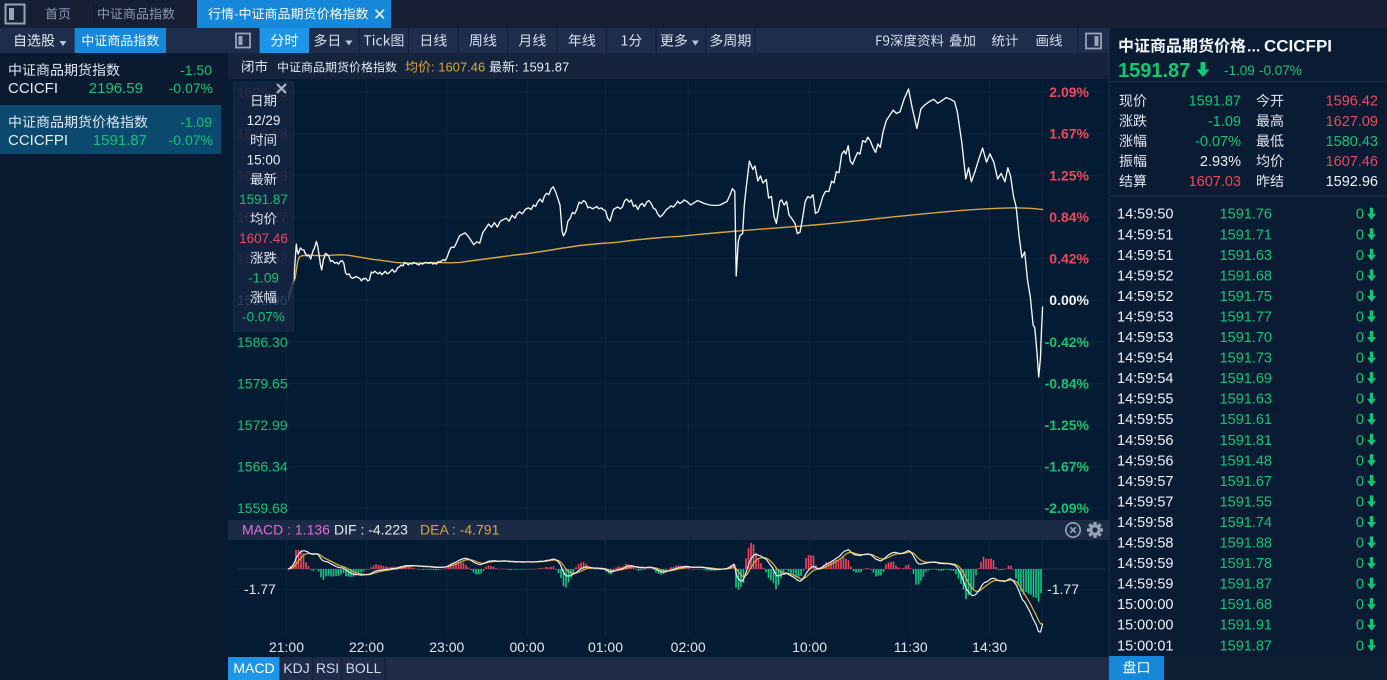 Image resolution: width=1387 pixels, height=680 pixels. I want to click on svg-text: 14:30, so click(989, 647).